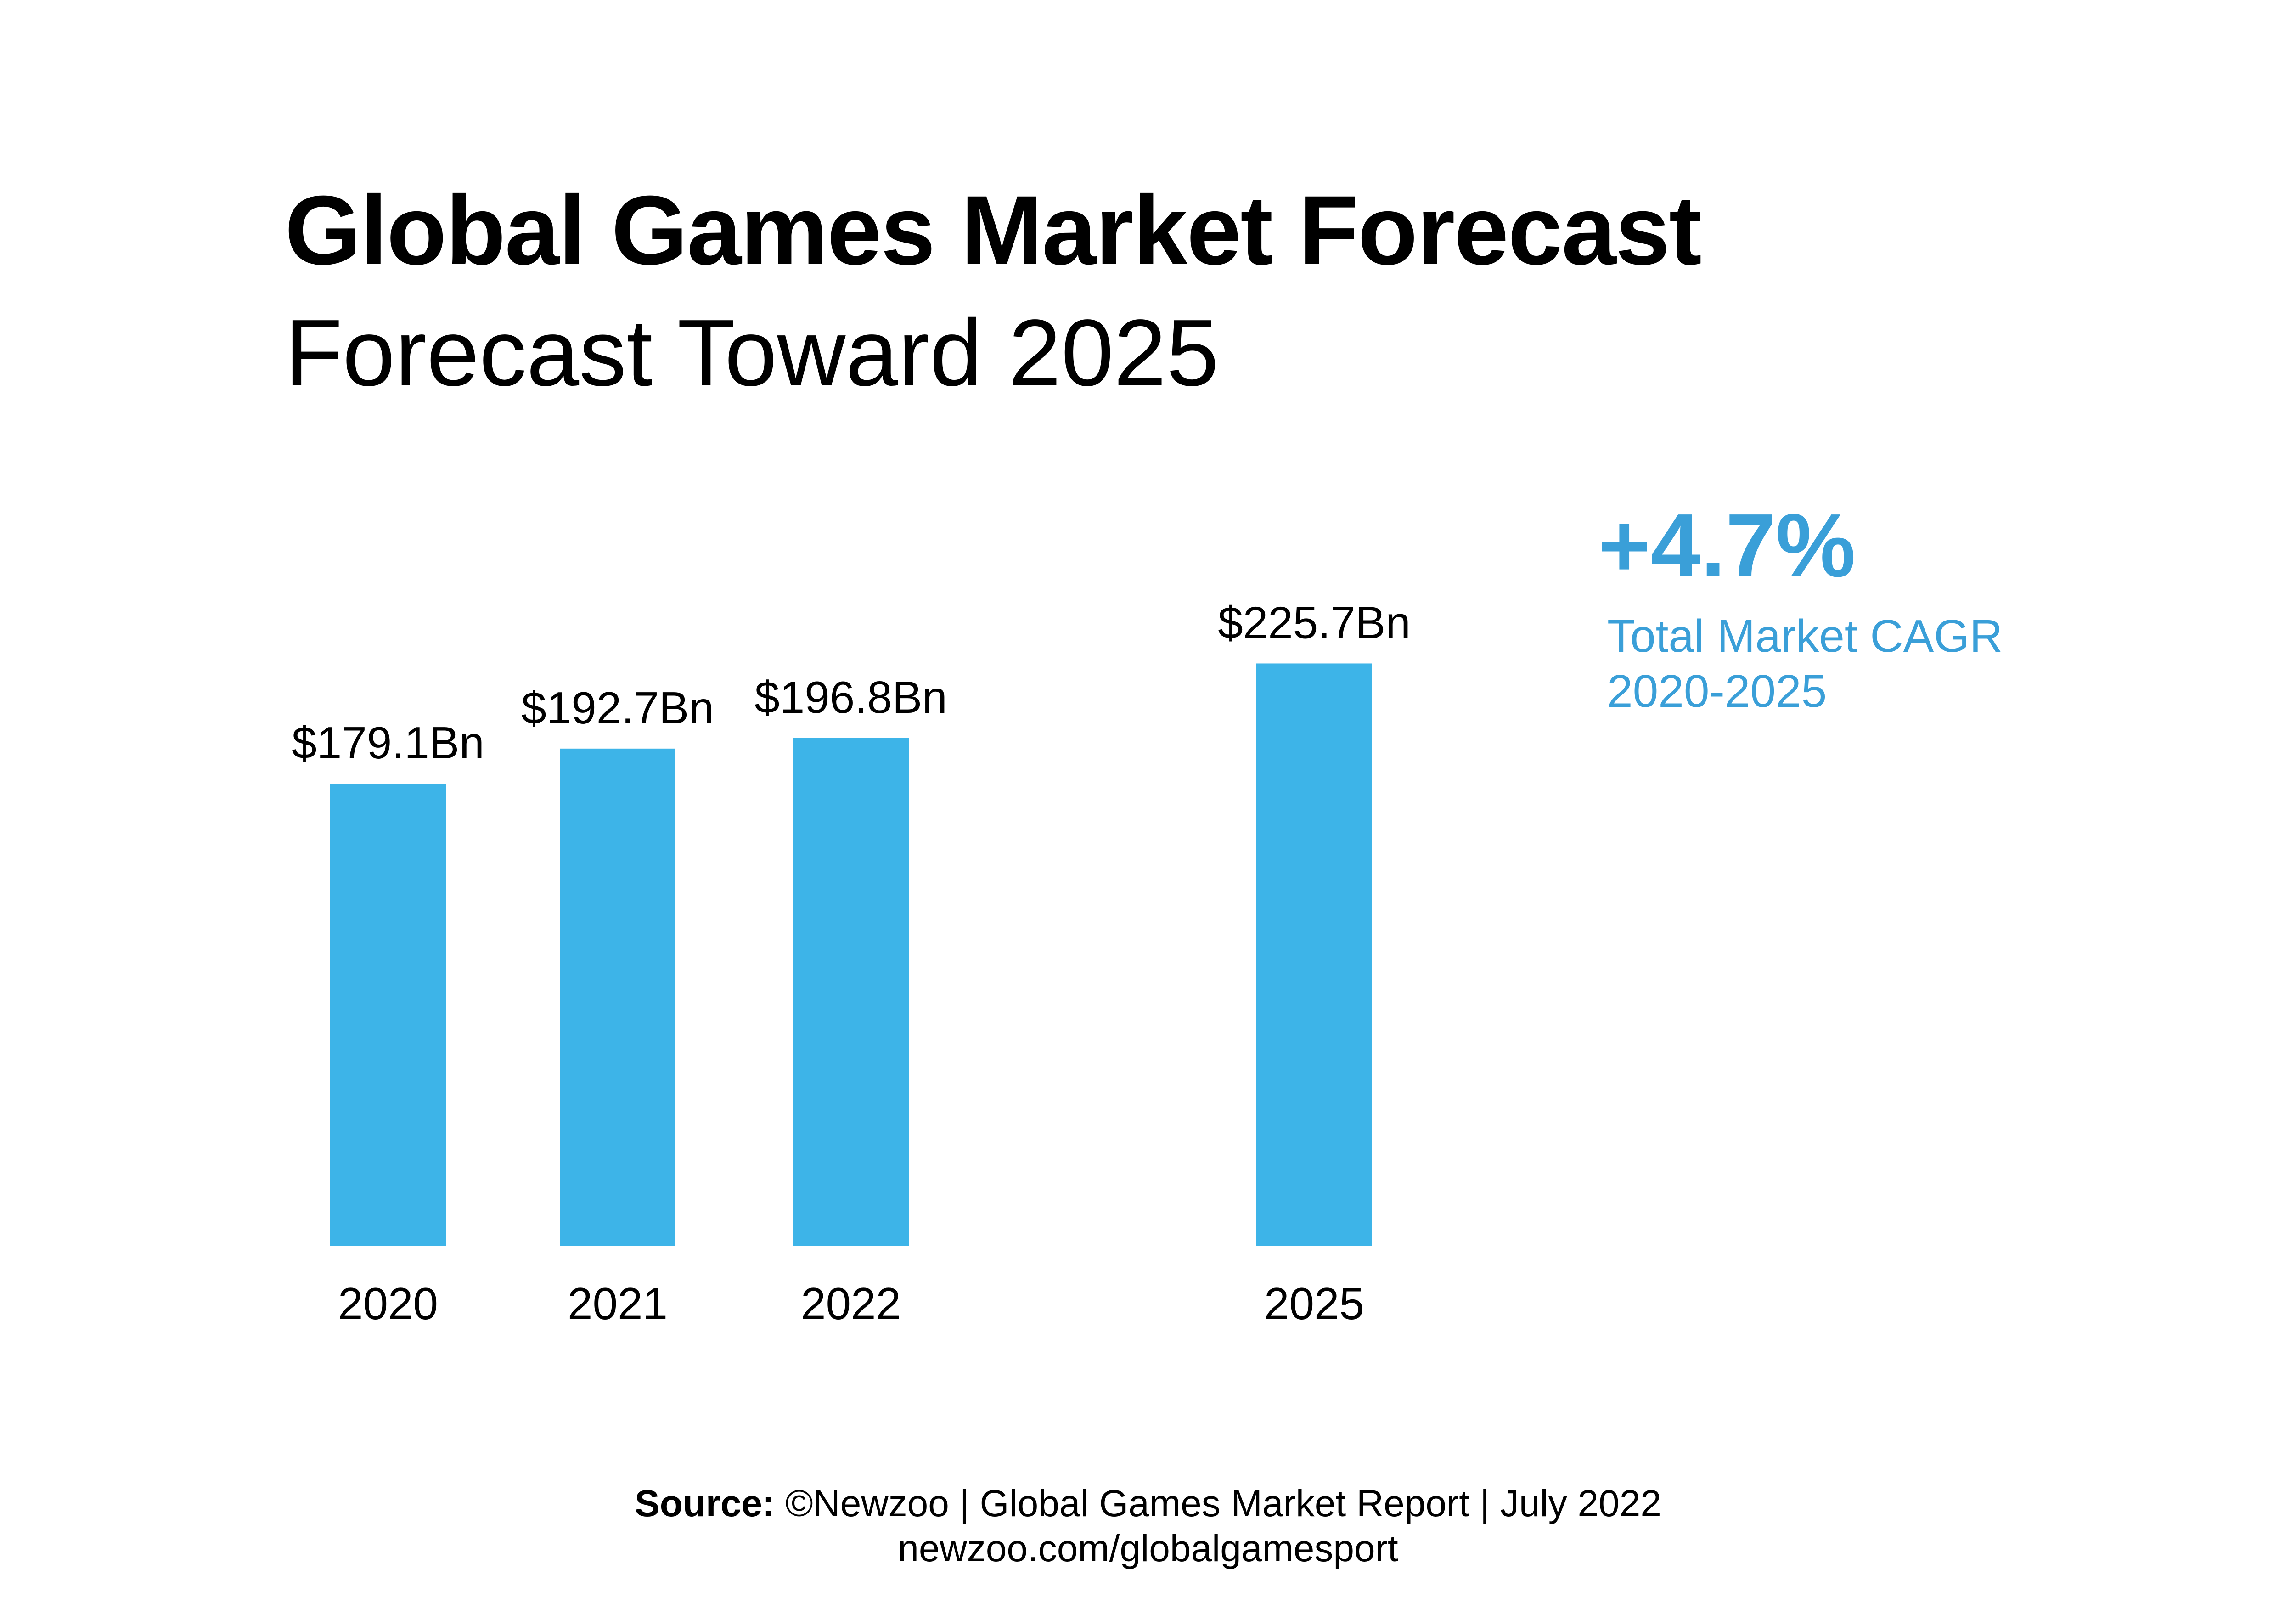 The height and width of the screenshot is (1620, 2296). What do you see at coordinates (388, 1015) in the screenshot?
I see `bar-2020` at bounding box center [388, 1015].